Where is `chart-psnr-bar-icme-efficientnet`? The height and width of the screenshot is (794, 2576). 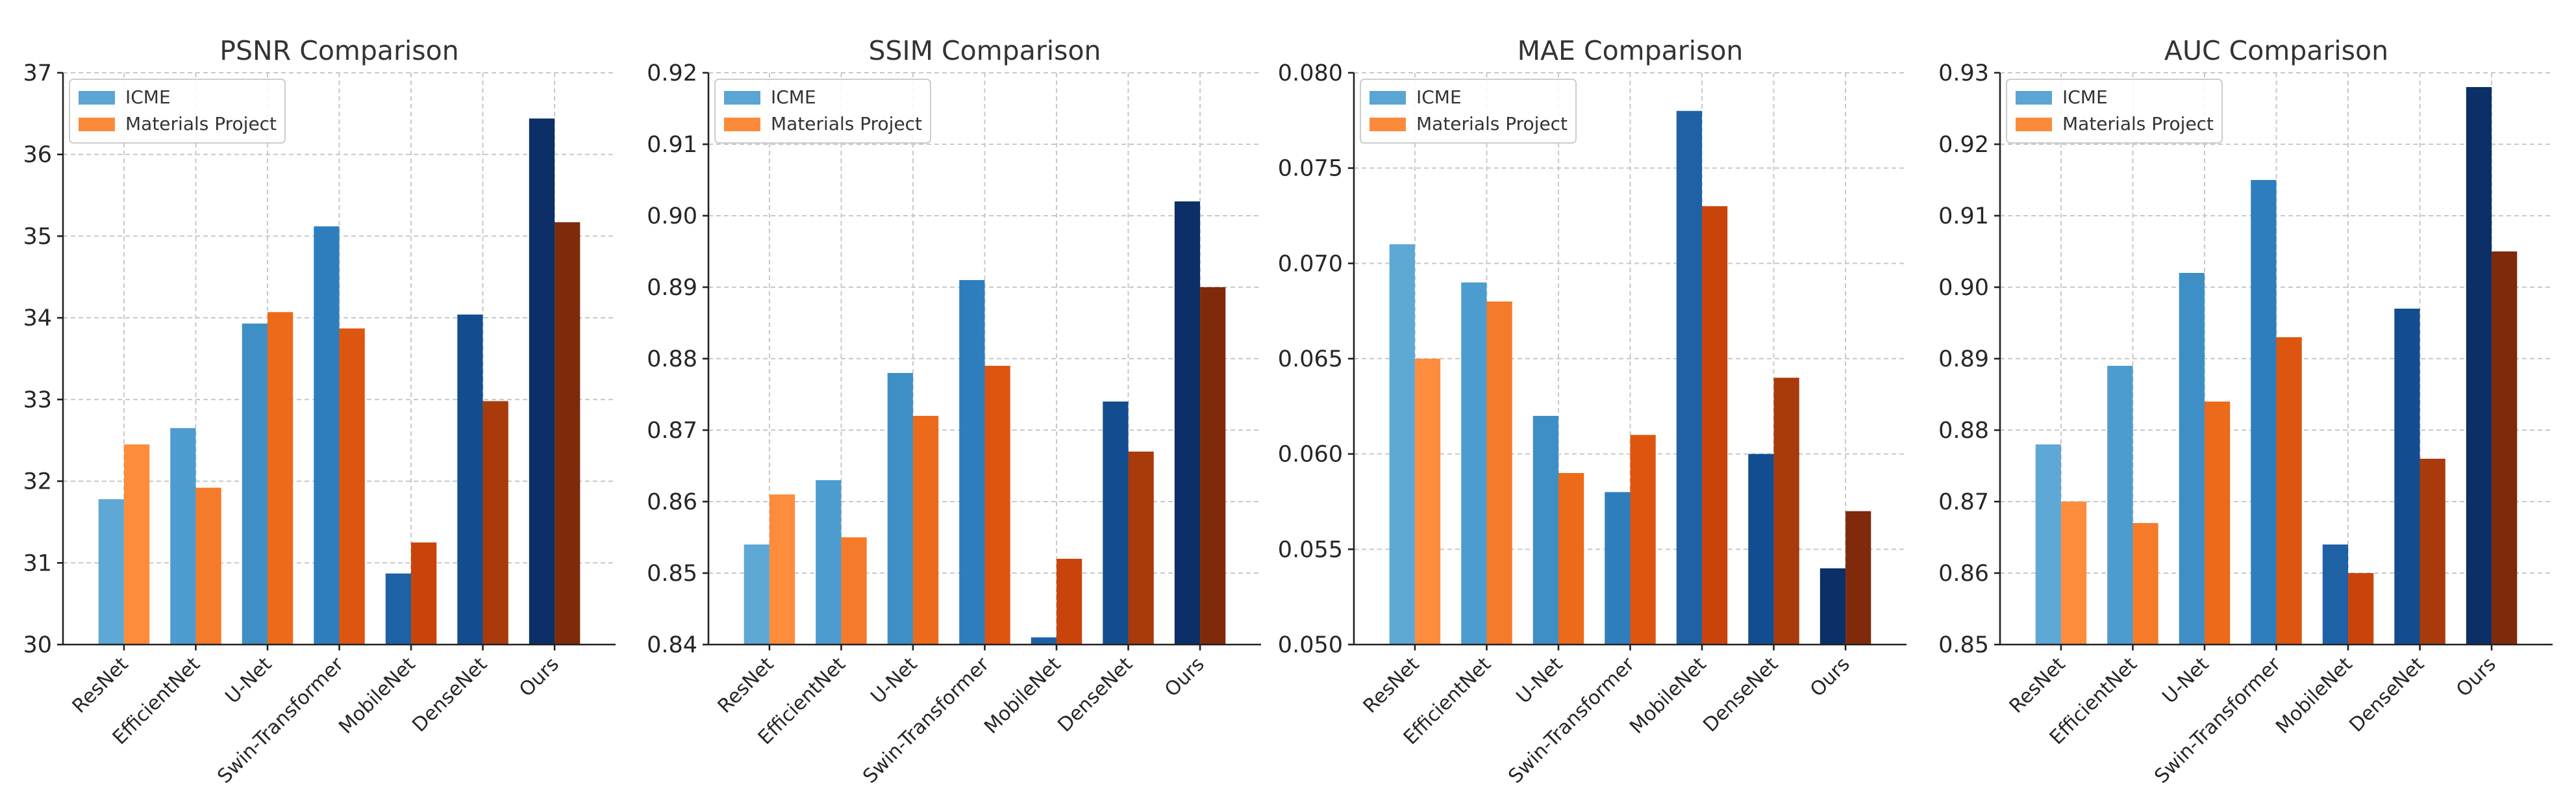
chart-psnr-bar-icme-efficientnet is located at coordinates (183, 536).